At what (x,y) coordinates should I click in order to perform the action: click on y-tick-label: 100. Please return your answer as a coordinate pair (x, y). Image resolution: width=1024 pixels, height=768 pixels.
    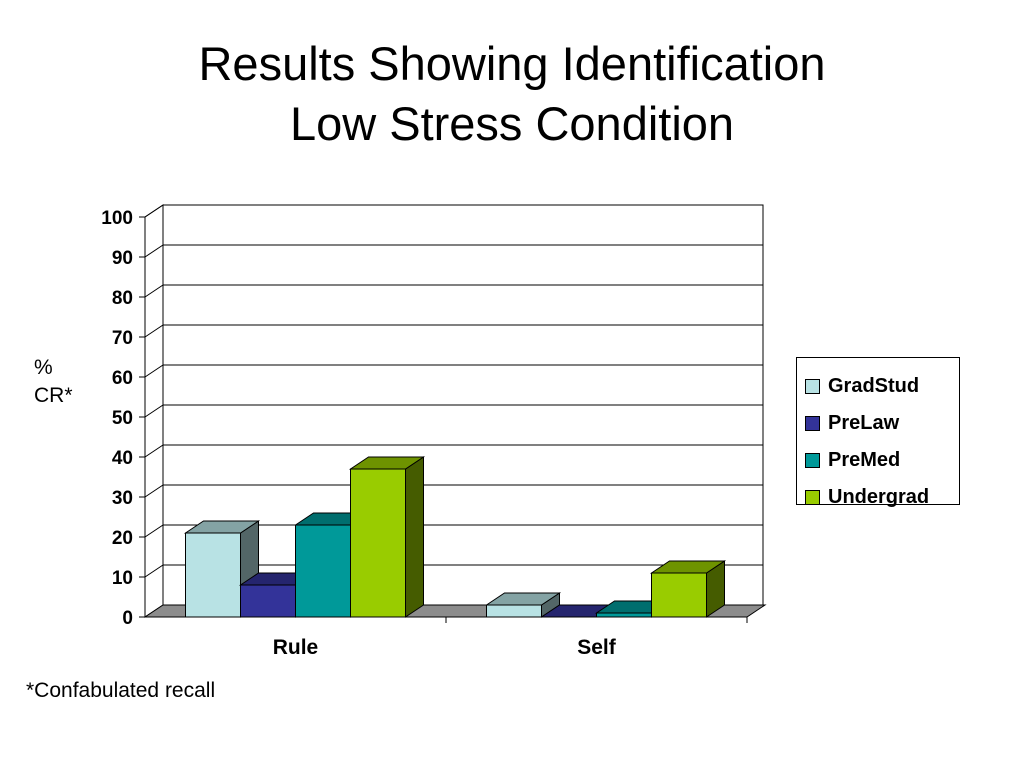
    Looking at the image, I should click on (117, 218).